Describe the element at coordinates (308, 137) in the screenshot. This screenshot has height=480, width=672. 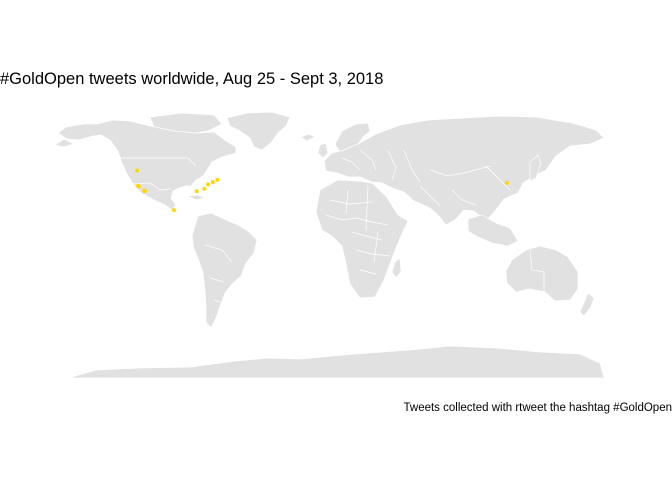
I see `iceland` at that location.